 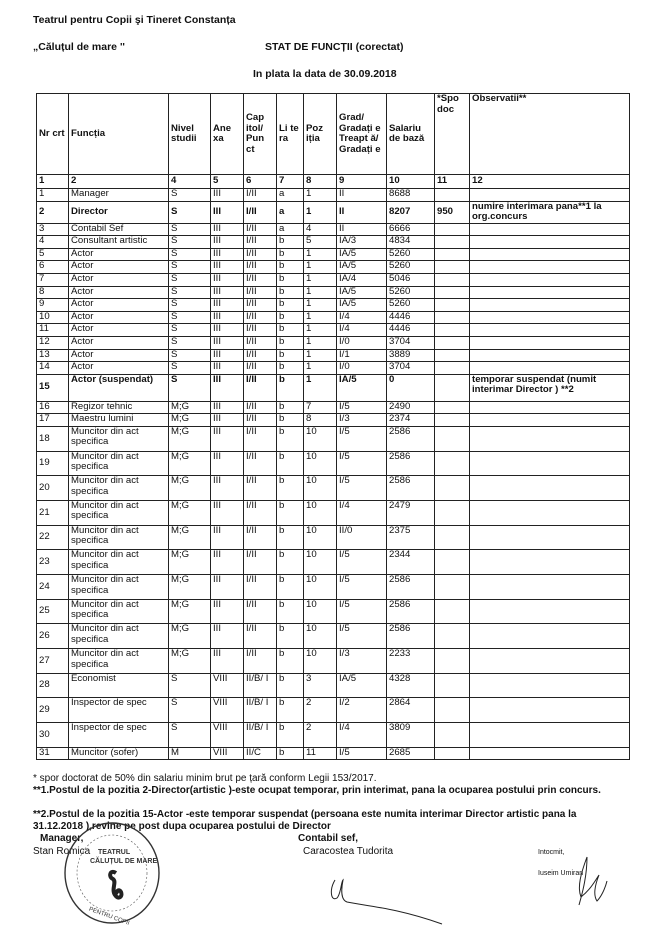 I want to click on cell-nr-crt: 11, so click(x=52, y=330).